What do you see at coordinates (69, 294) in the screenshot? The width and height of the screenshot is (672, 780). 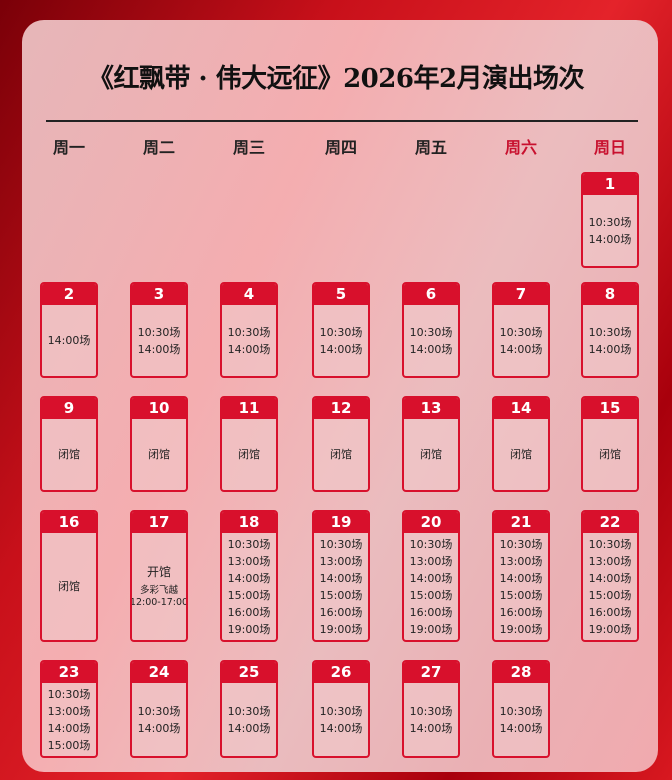 I see `day-number: 2` at bounding box center [69, 294].